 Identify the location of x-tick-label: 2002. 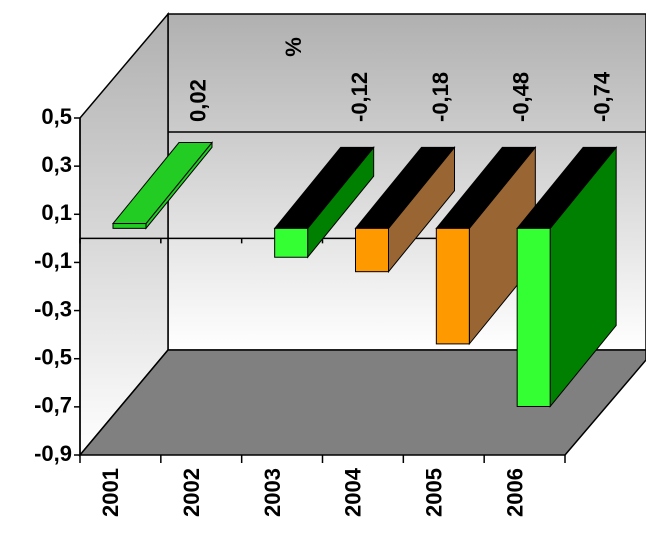
(191, 492).